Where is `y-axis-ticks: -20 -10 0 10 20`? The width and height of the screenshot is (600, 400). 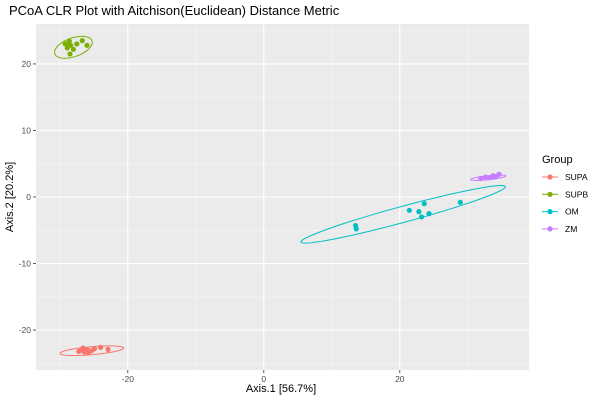
y-axis-ticks: -20 -10 0 10 20 is located at coordinates (27, 197).